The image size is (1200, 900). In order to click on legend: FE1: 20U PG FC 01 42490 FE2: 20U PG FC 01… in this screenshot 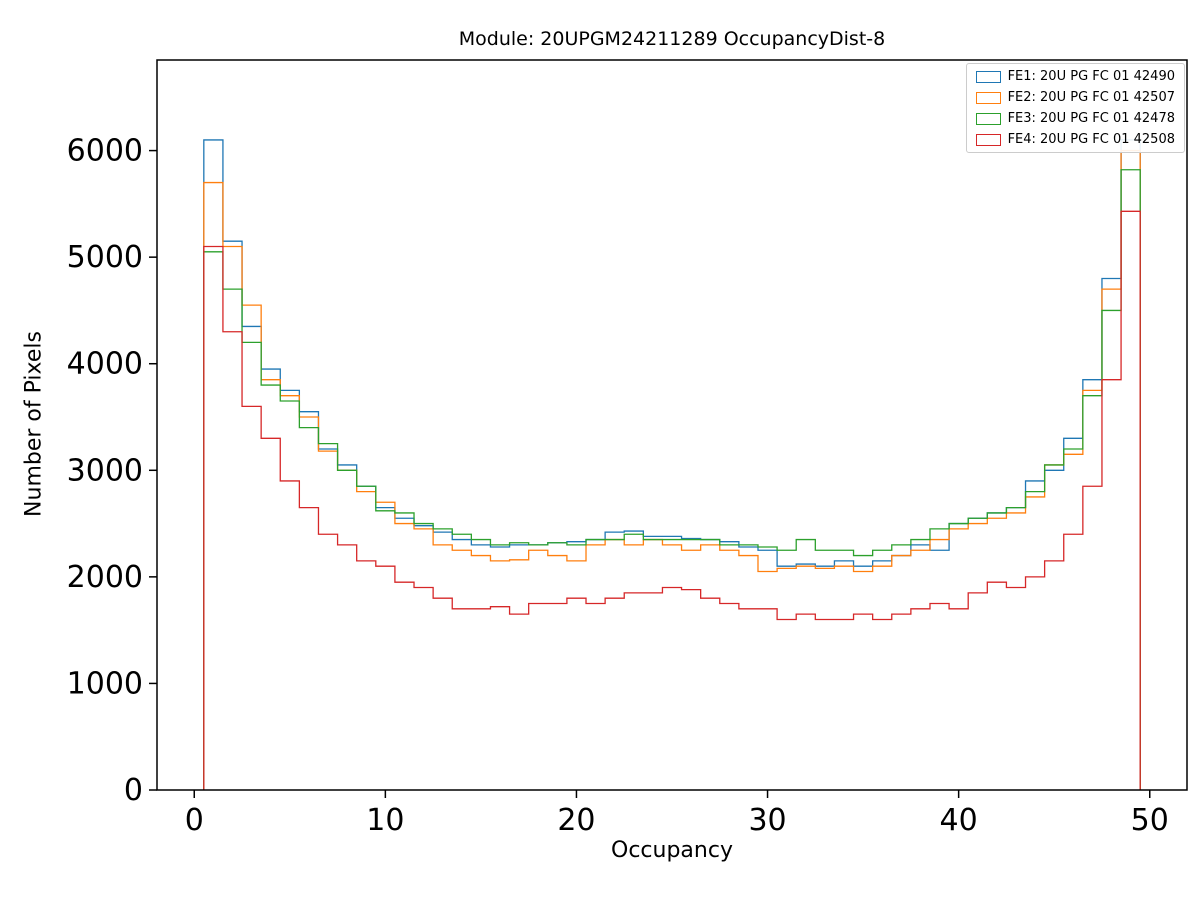, I will do `click(1075, 108)`.